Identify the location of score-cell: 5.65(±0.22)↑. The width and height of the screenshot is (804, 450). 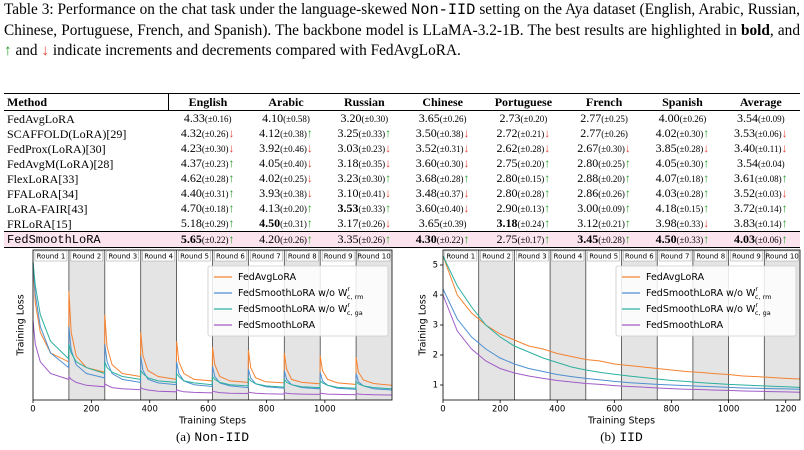
(207, 239).